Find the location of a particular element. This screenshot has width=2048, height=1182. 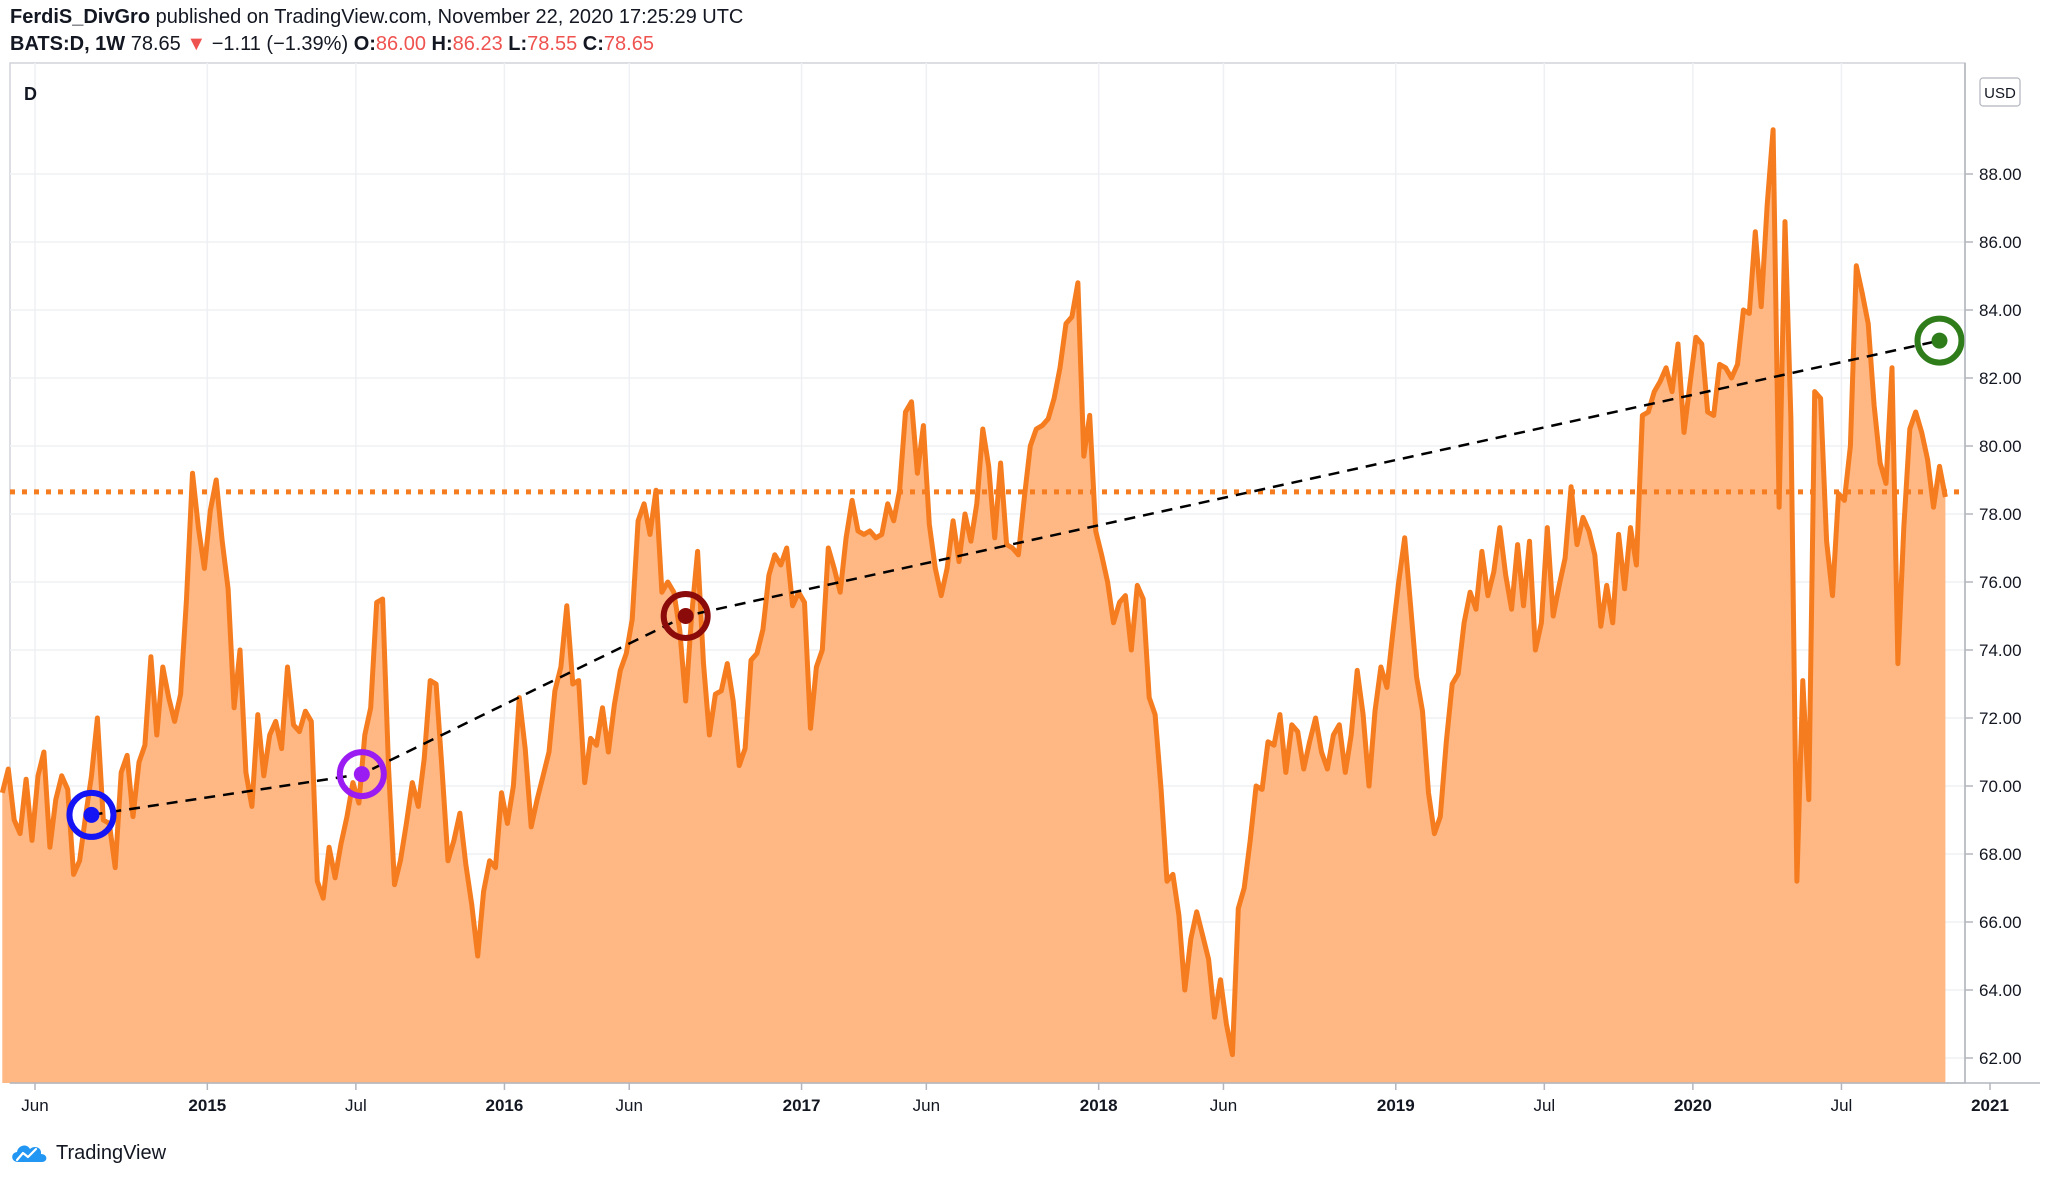

footer-brand: TradingView is located at coordinates (87, 1153).